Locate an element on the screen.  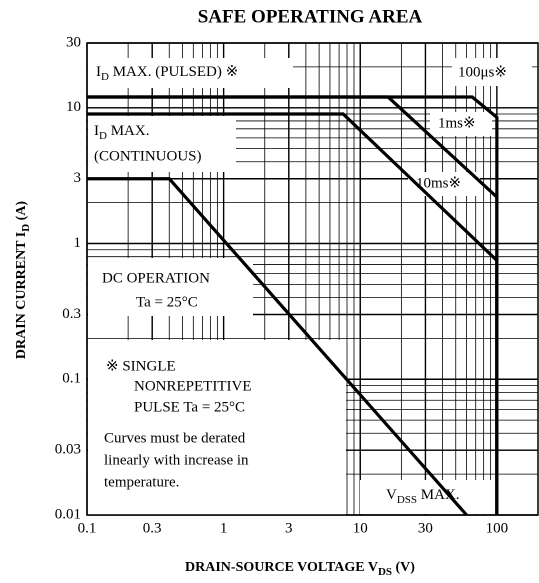
x-tick-label: 30 is located at coordinates (425, 528).